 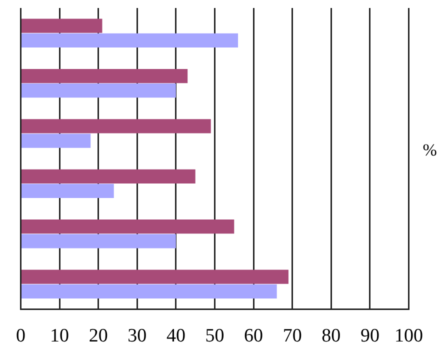 I want to click on x-tick-label: 30, so click(x=137, y=336).